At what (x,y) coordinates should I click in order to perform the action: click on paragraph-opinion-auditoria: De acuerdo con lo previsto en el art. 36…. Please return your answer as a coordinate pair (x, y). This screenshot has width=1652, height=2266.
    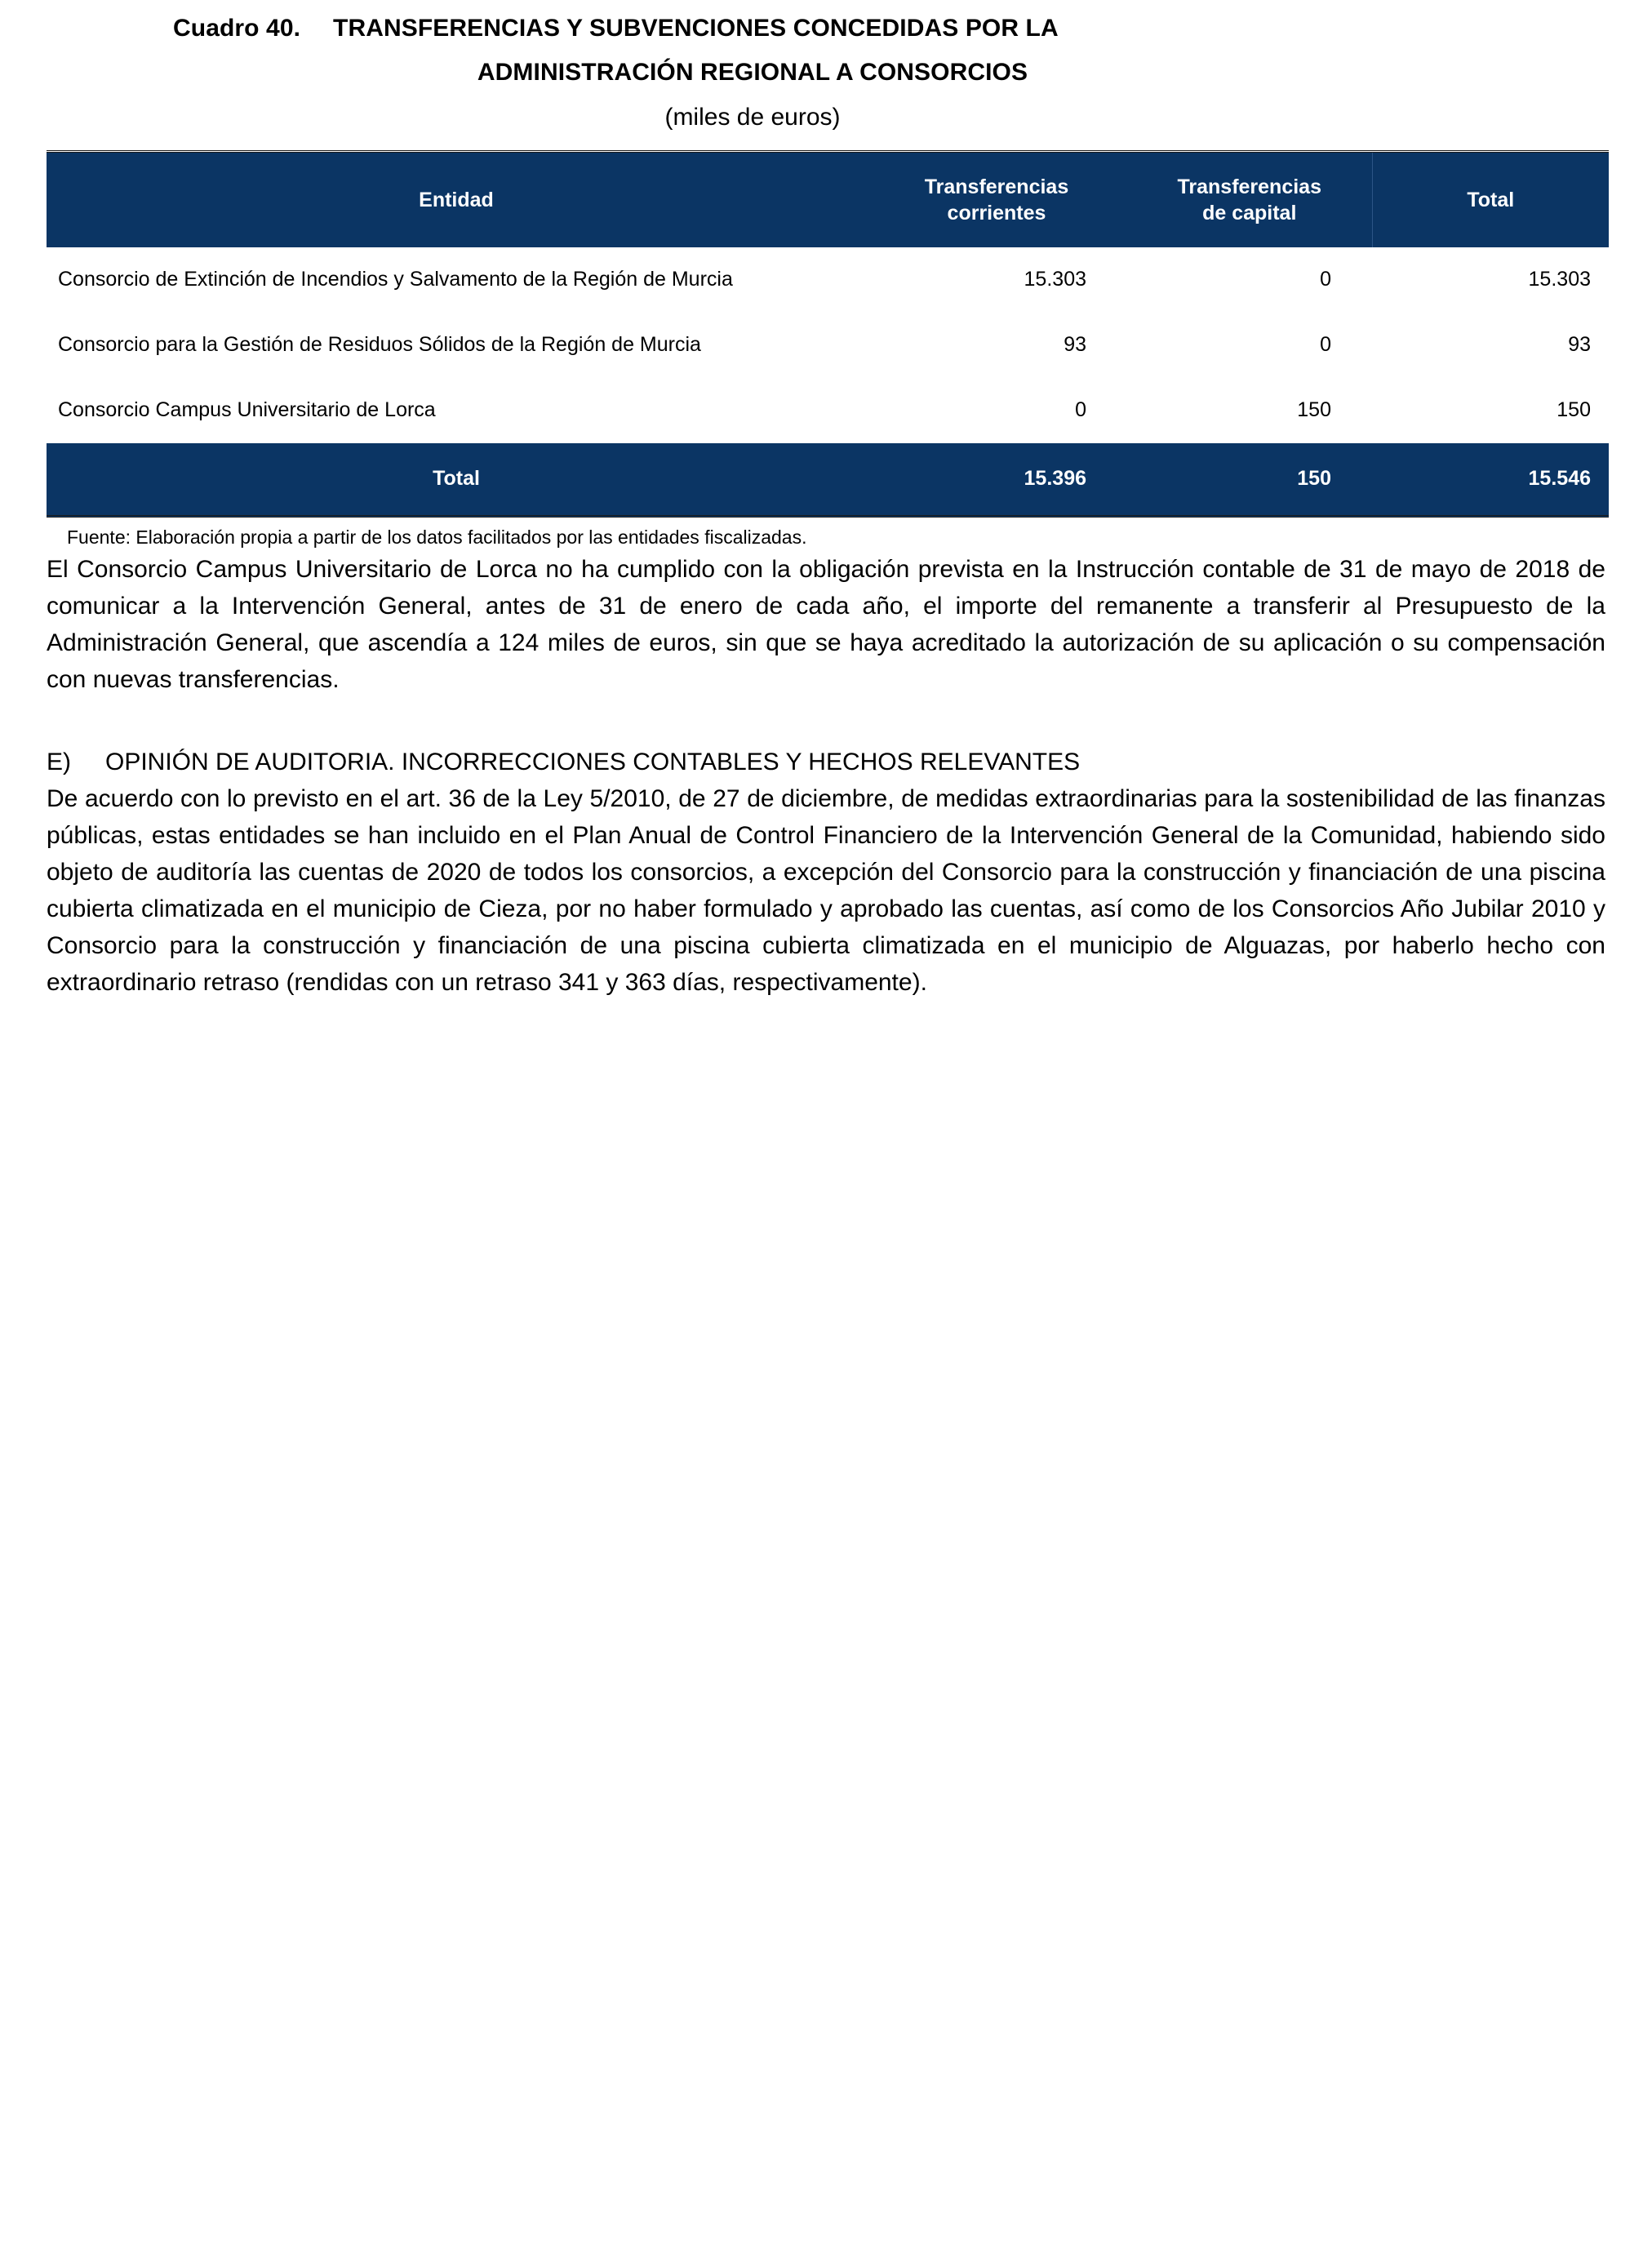
    Looking at the image, I should click on (826, 891).